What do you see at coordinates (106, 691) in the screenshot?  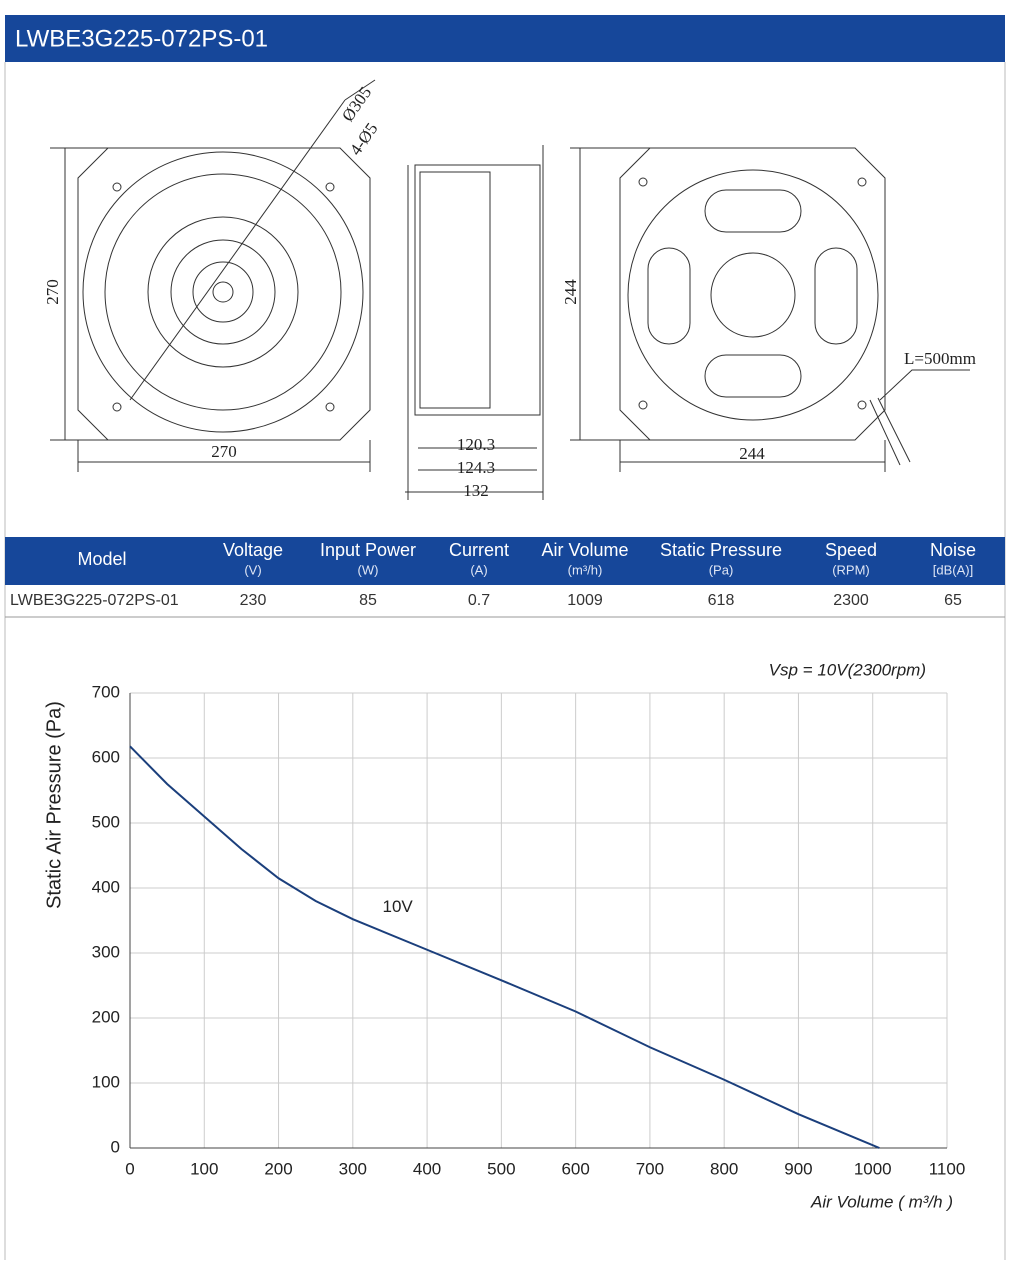 I see `y-tick-label: 700` at bounding box center [106, 691].